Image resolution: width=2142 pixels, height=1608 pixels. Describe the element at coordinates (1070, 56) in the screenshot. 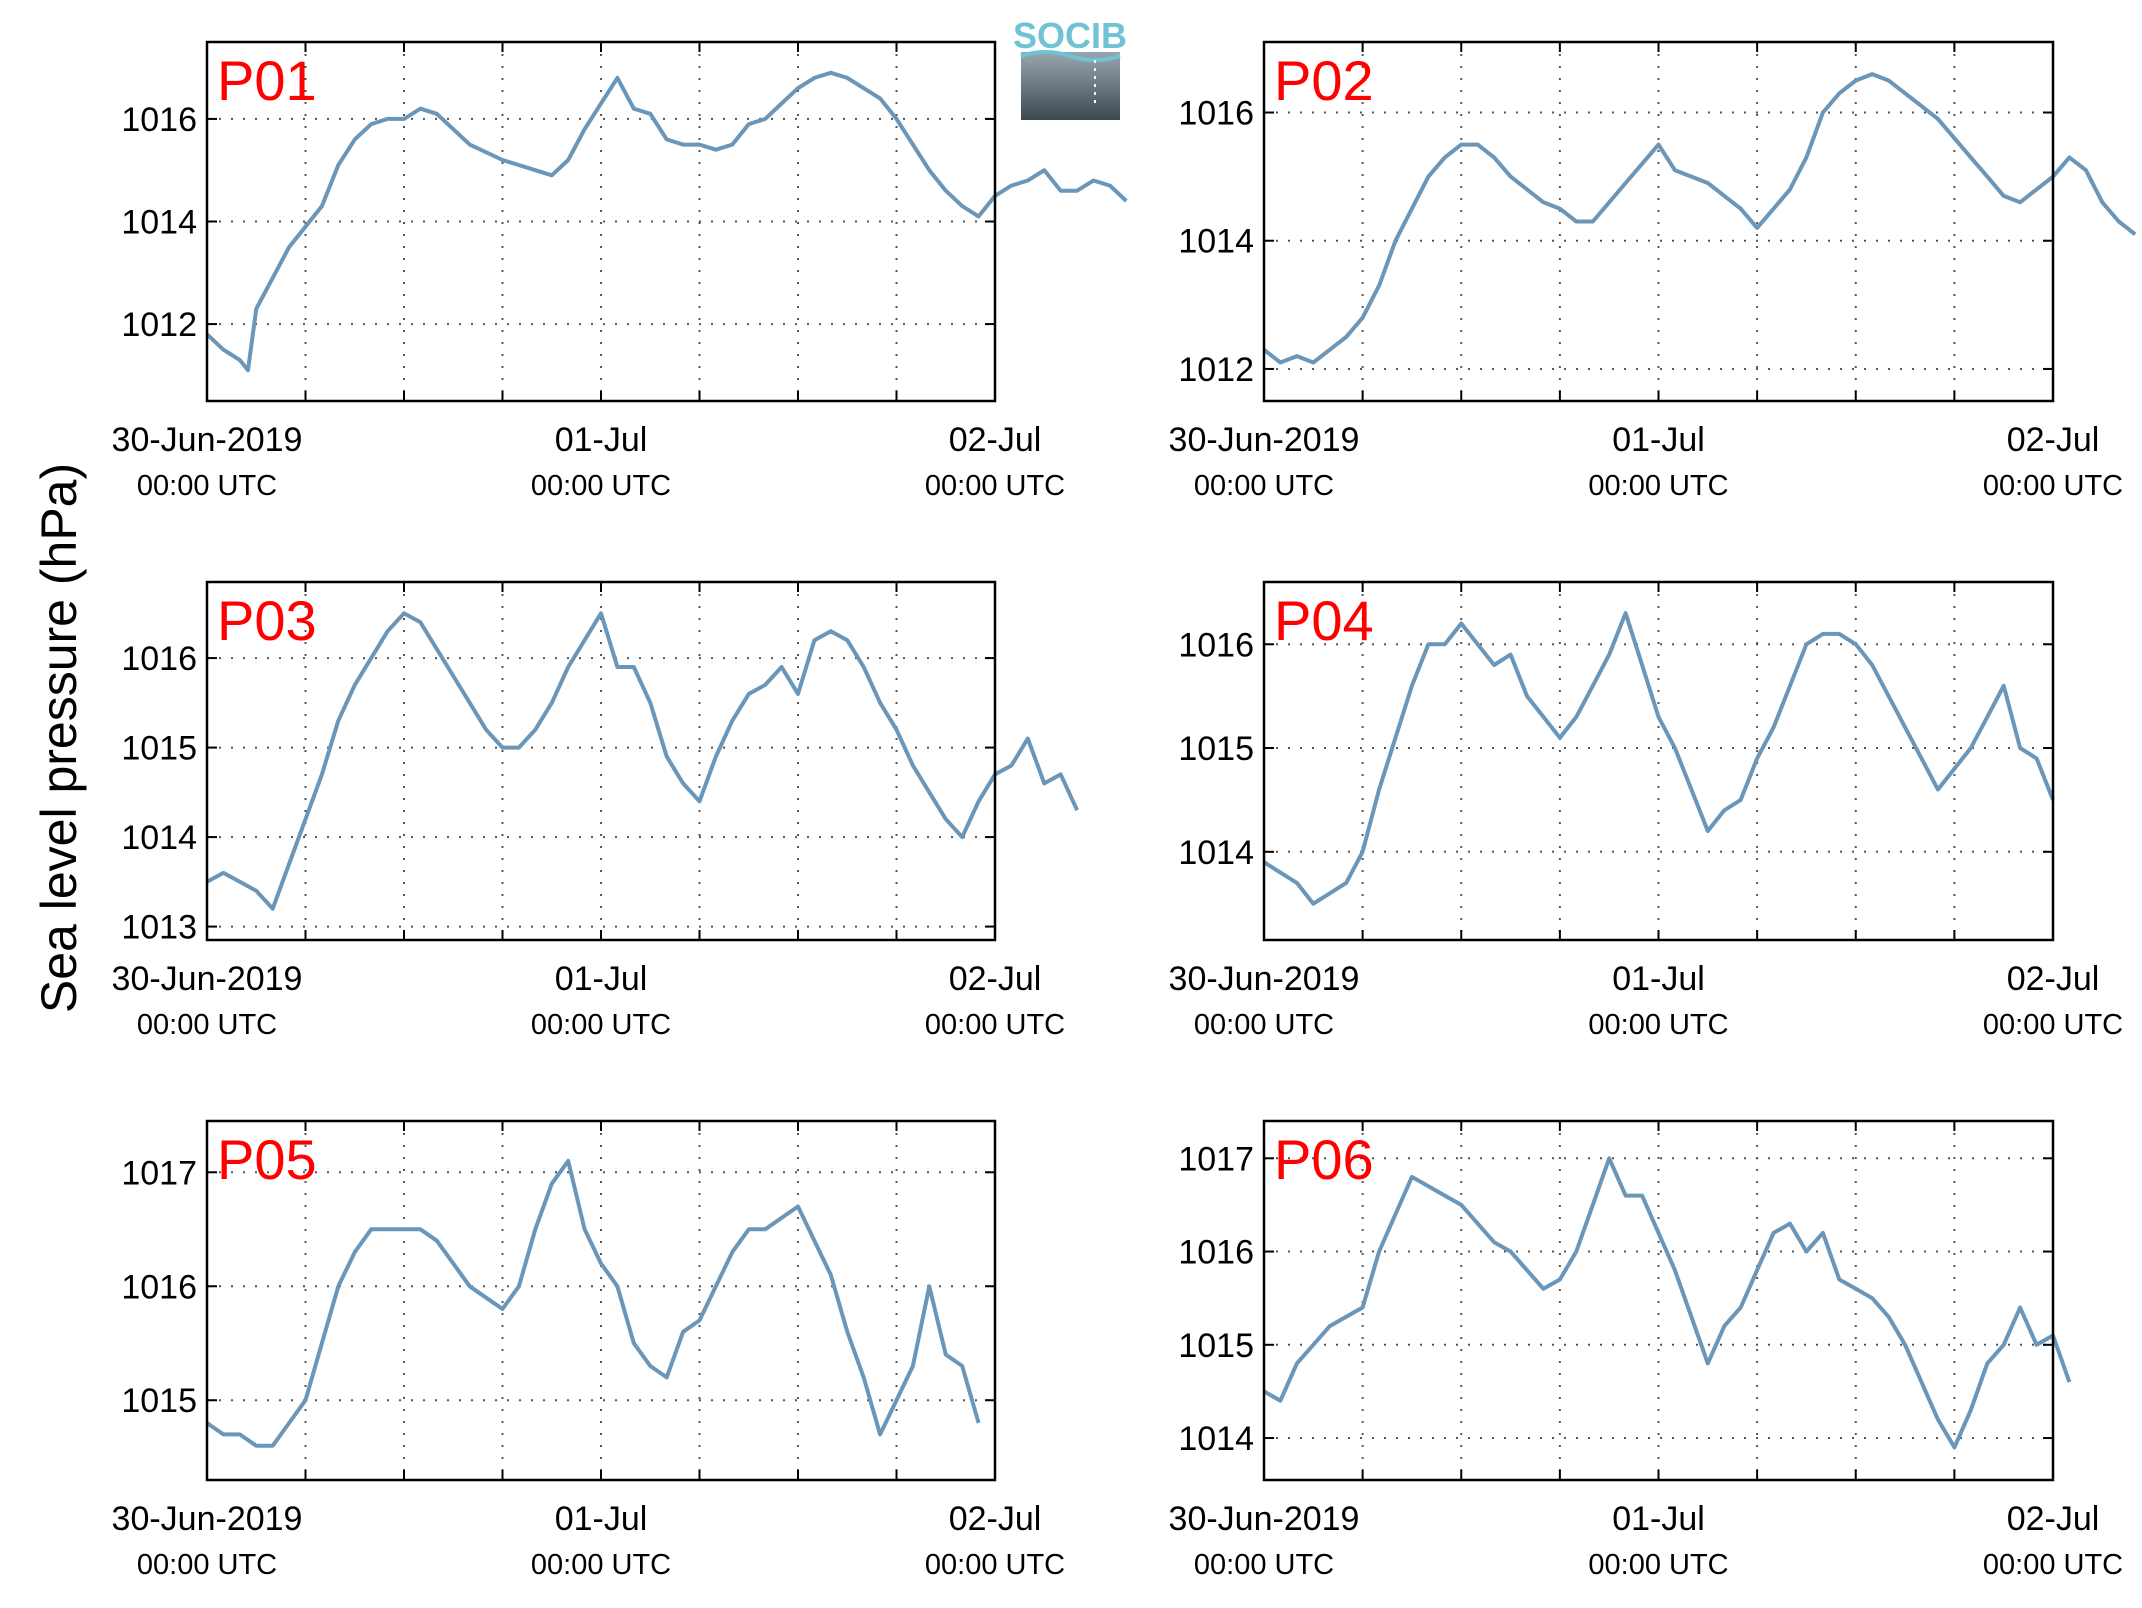

I see `socib-logo-wave` at that location.